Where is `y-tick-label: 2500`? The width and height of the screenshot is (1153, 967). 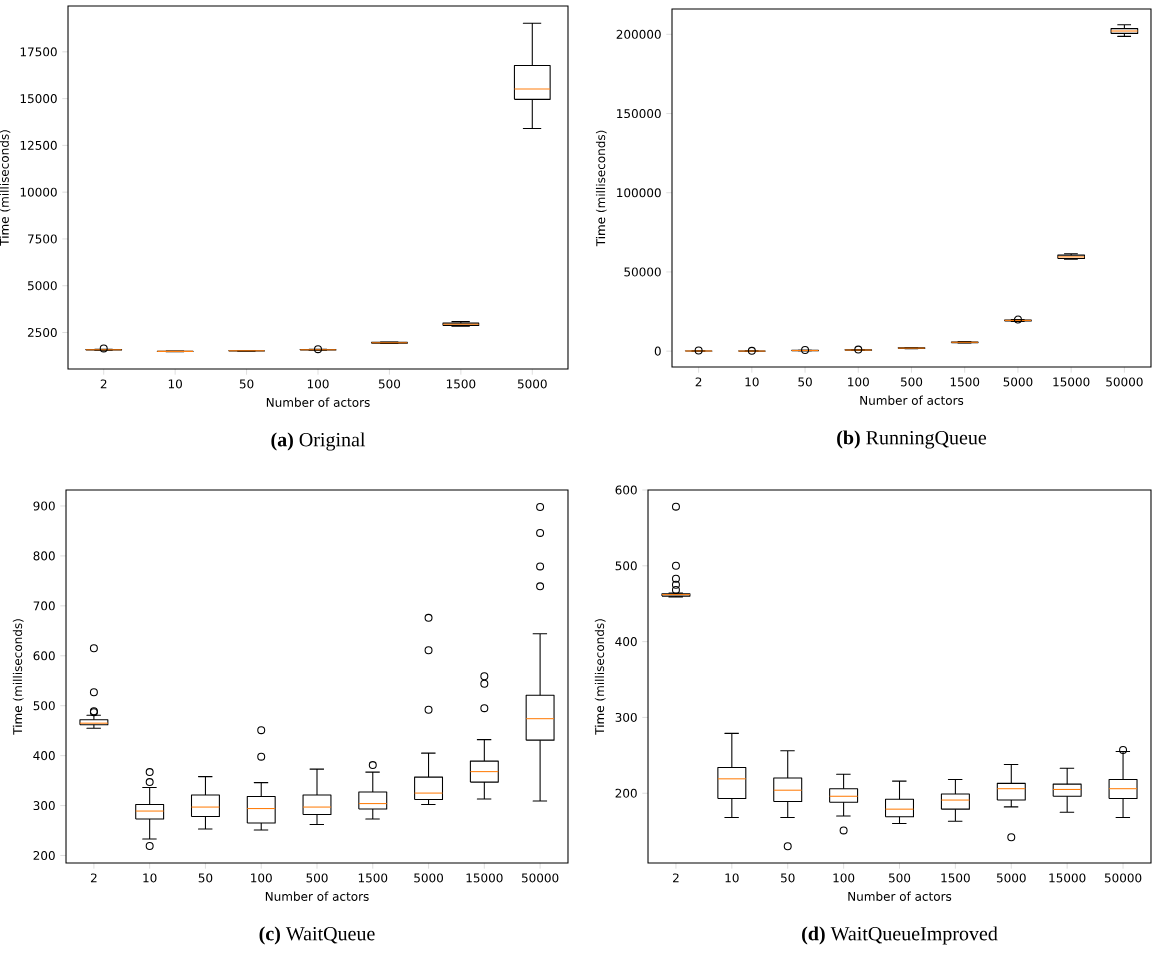
y-tick-label: 2500 is located at coordinates (42, 332).